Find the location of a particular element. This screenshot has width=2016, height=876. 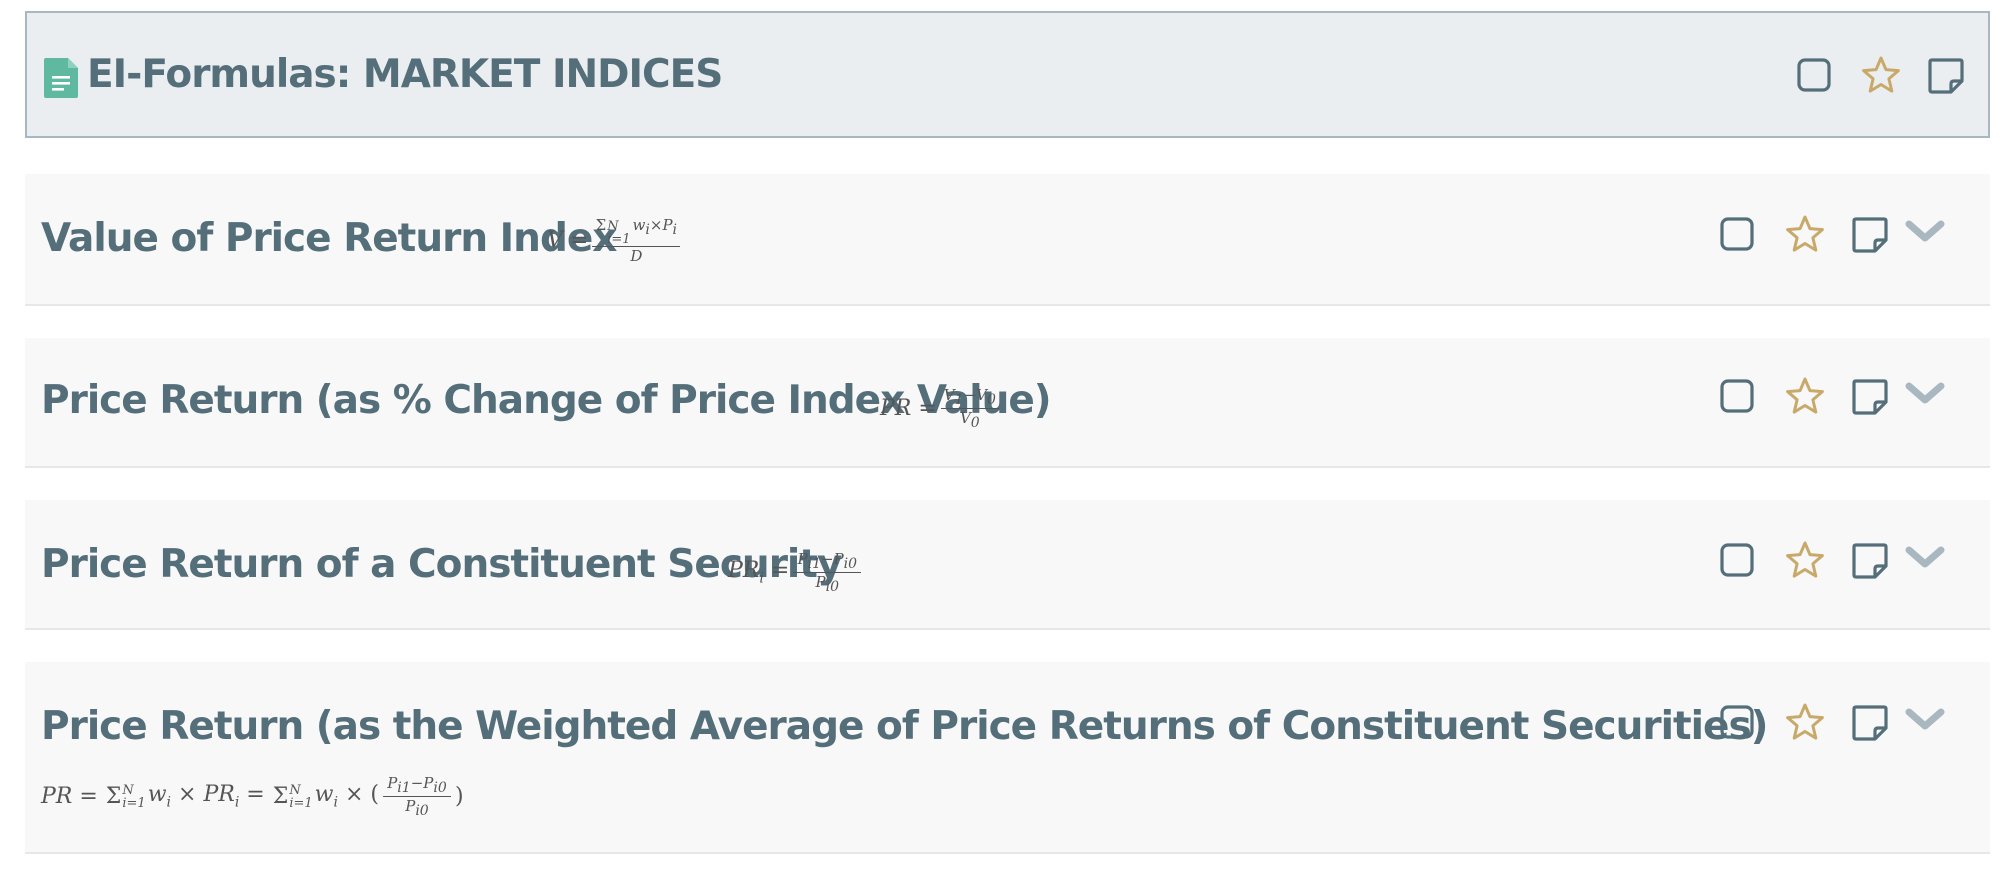

page-title: EI-Formulas: MARKET INDICES is located at coordinates (405, 74).